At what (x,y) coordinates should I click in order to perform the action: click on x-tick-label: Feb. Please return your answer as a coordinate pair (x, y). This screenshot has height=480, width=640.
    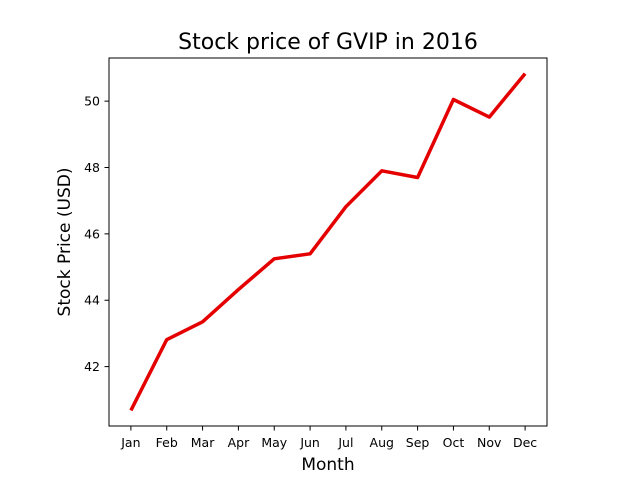
    Looking at the image, I should click on (167, 442).